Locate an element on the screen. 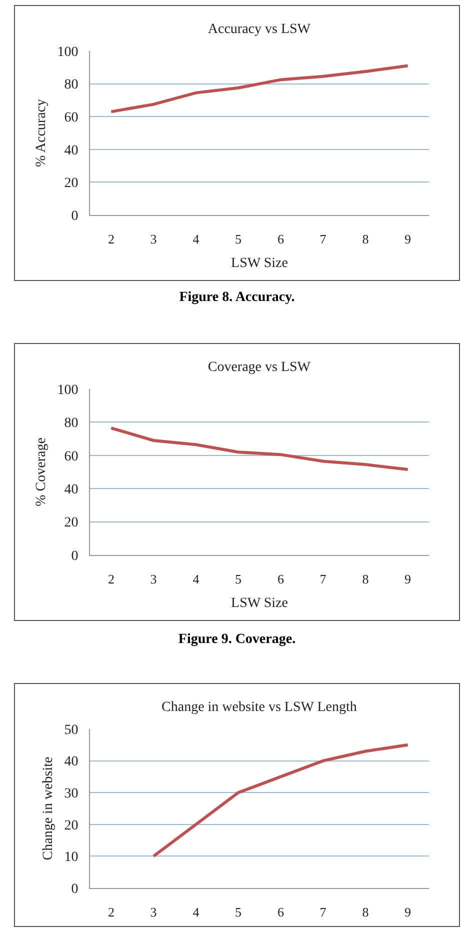 The height and width of the screenshot is (930, 474). y-axis-title: % Accuracy is located at coordinates (41, 133).